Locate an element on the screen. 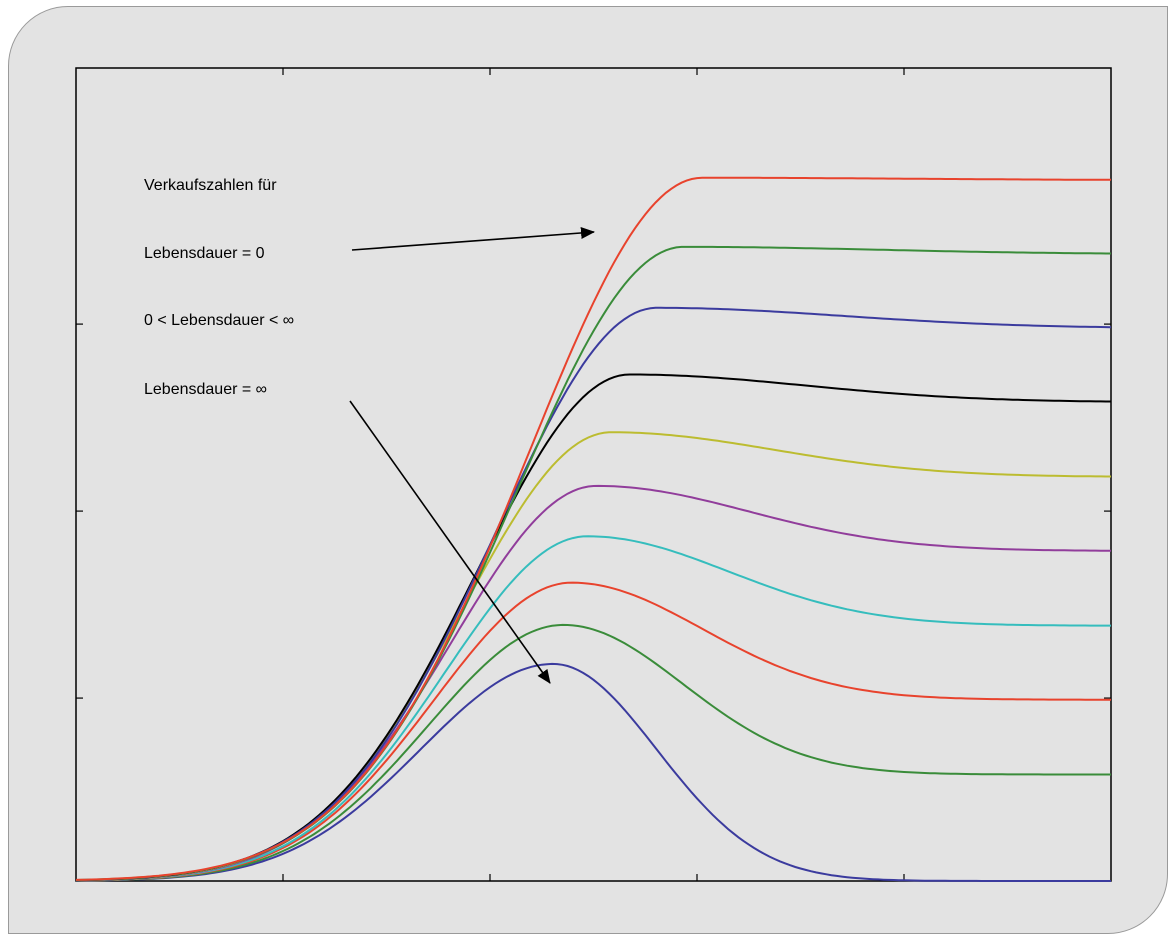  annotation-lifetime-mid: 0 < Lebensdauer < ∞ is located at coordinates (219, 320).